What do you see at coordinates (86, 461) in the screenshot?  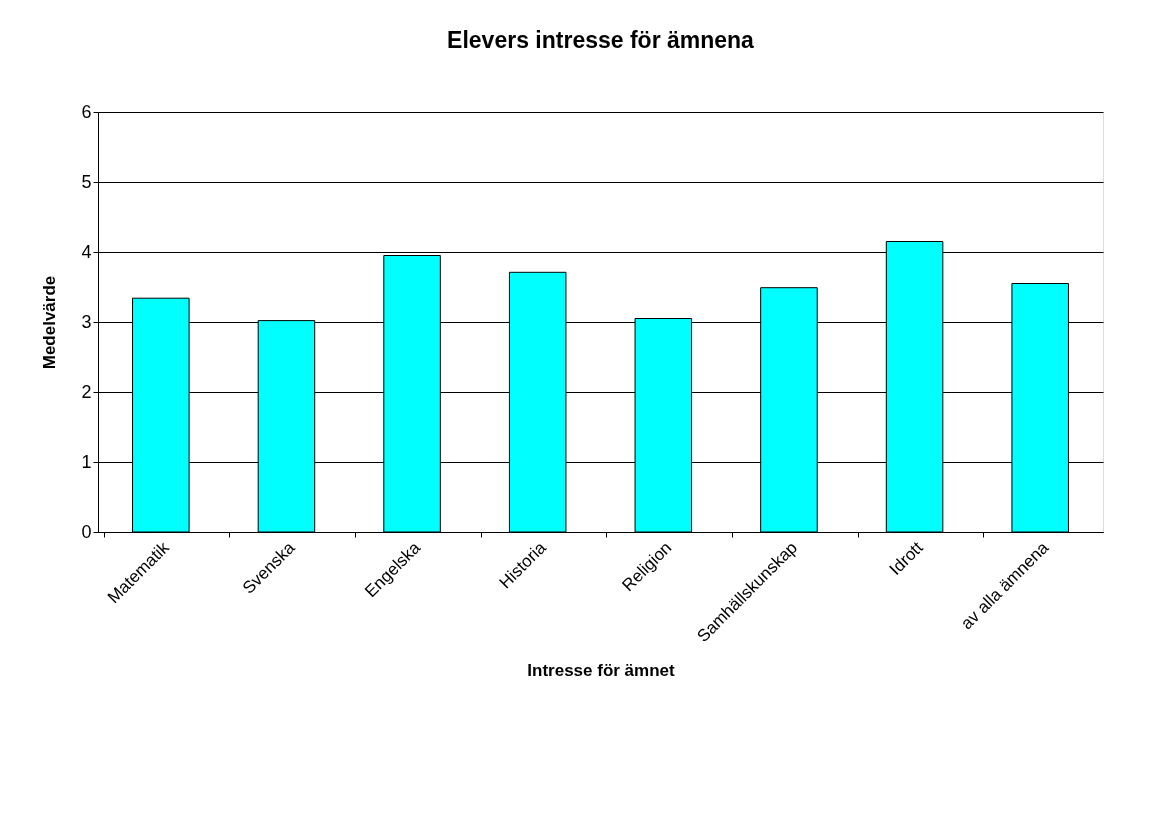 I see `y-tick-label: 1` at bounding box center [86, 461].